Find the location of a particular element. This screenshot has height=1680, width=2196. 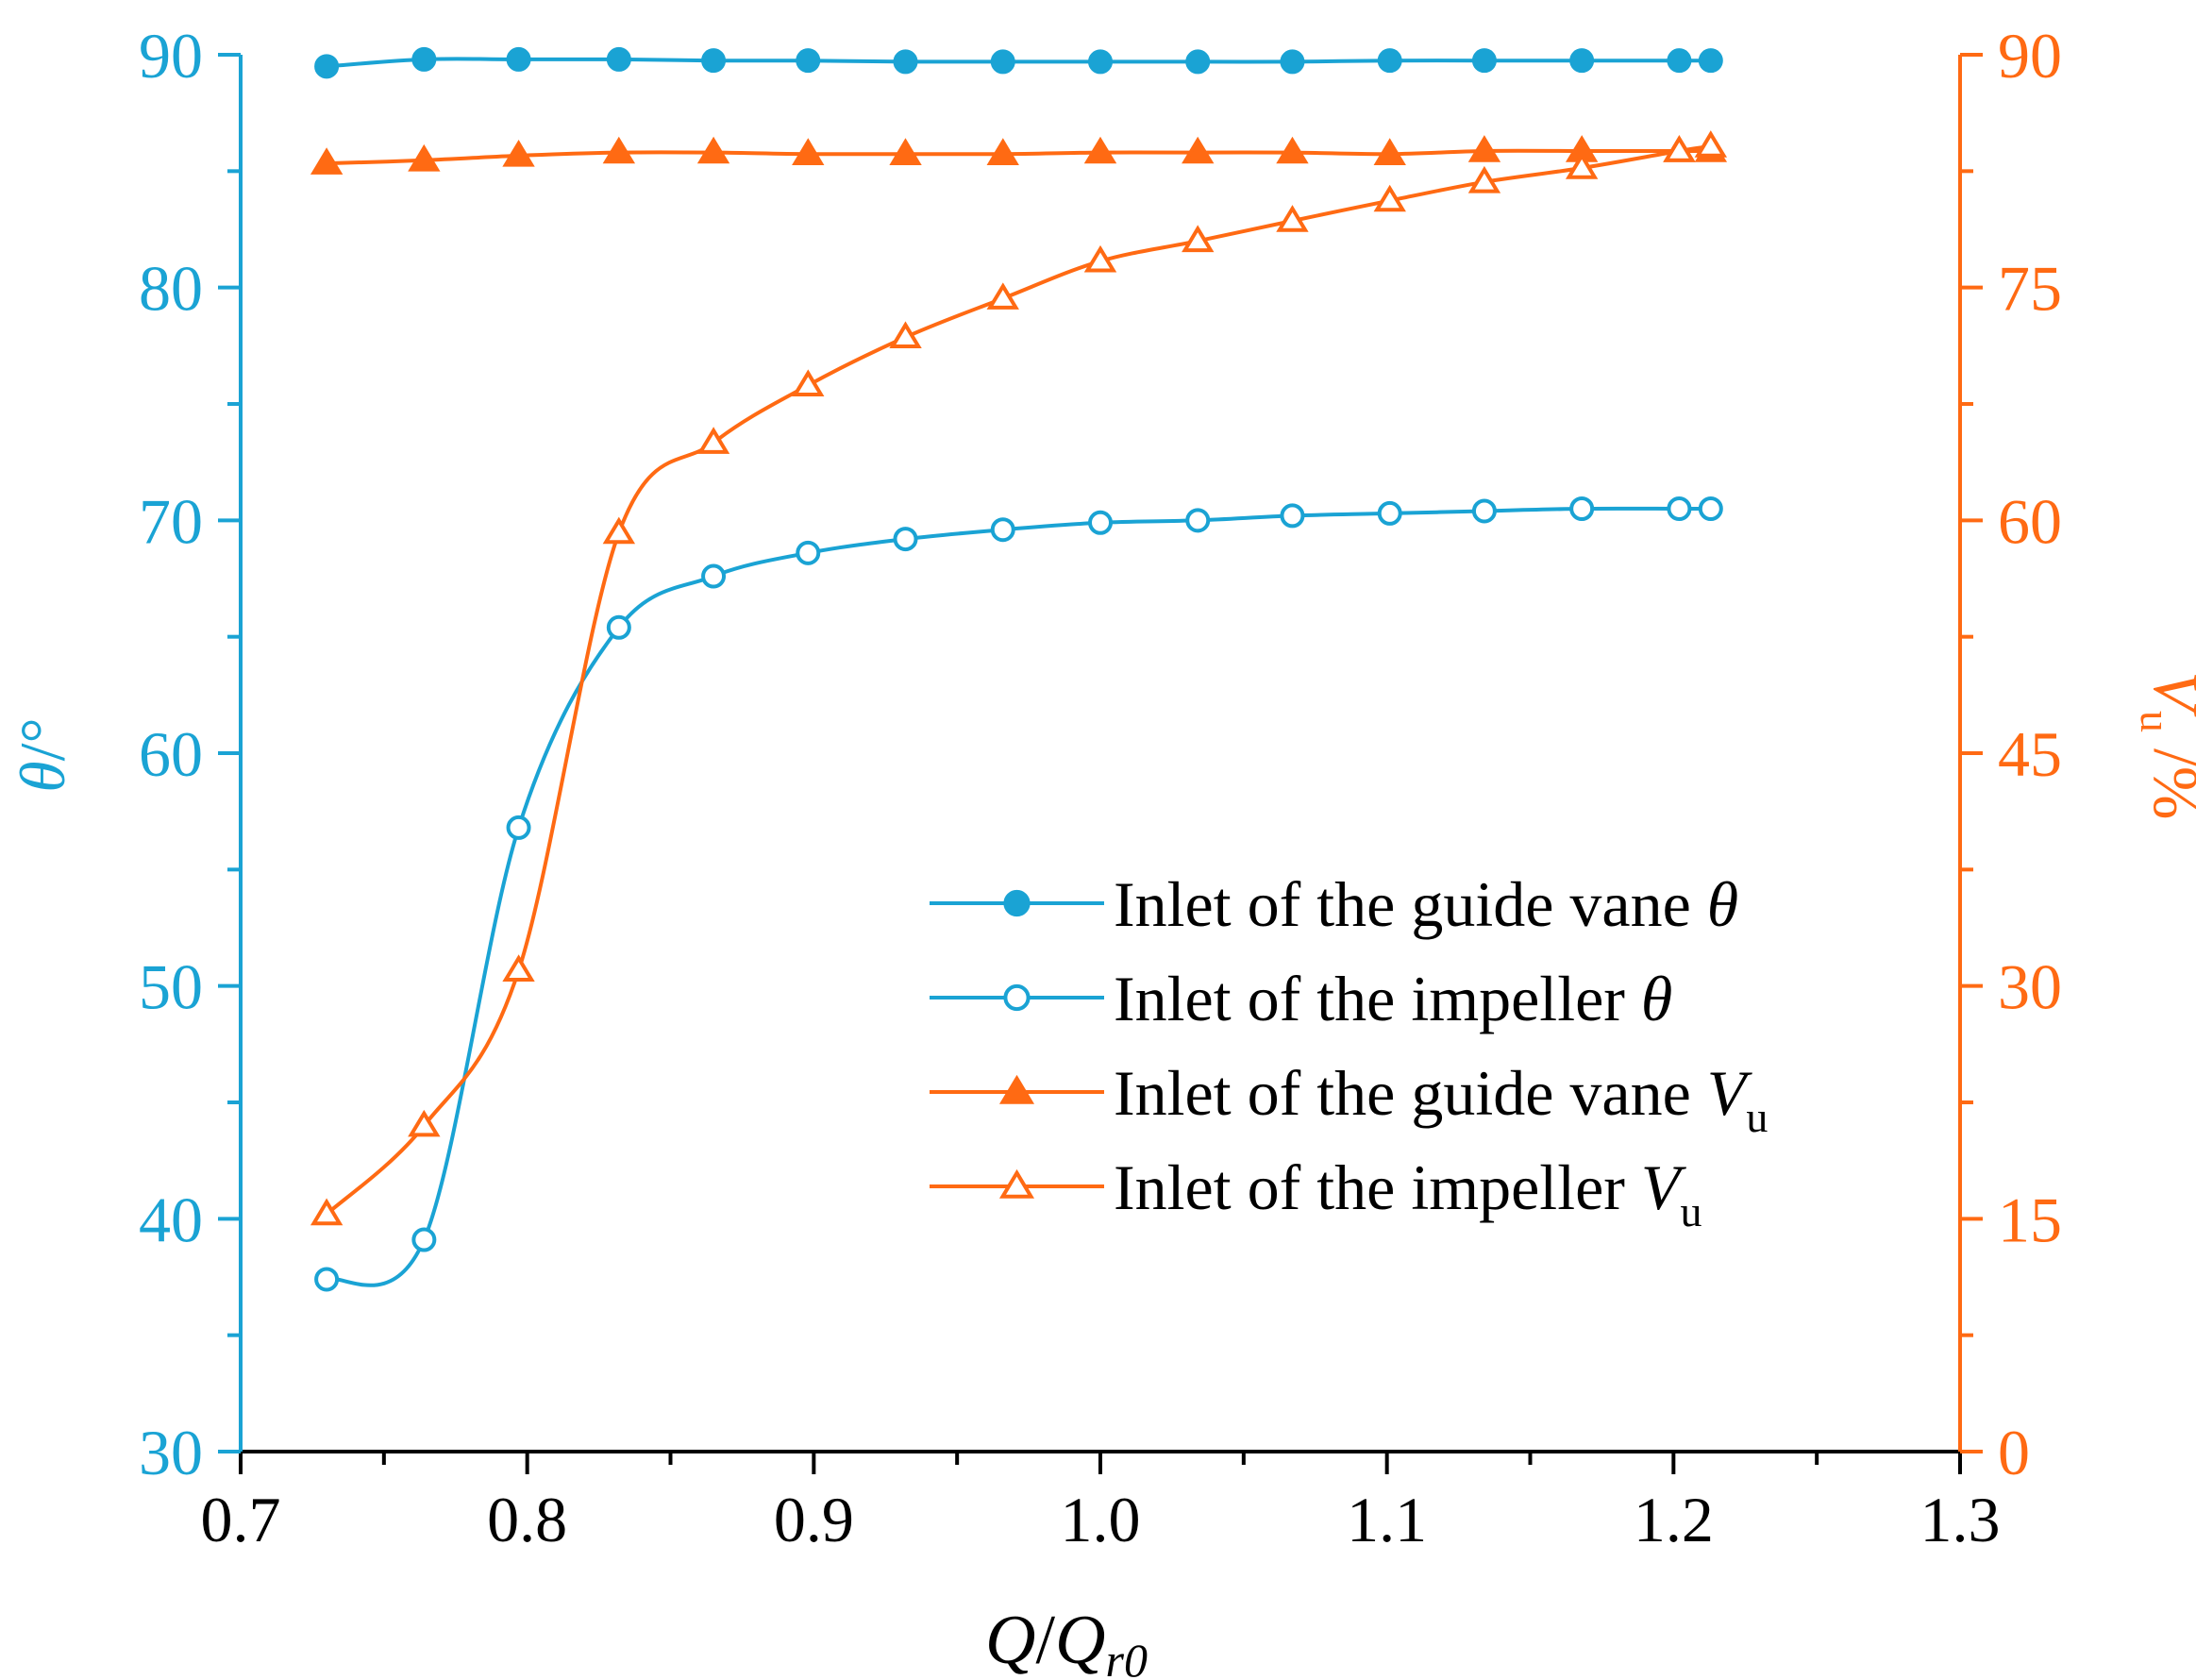

legend-label: Inlet of the impeller Vu is located at coordinates (1407, 1193).